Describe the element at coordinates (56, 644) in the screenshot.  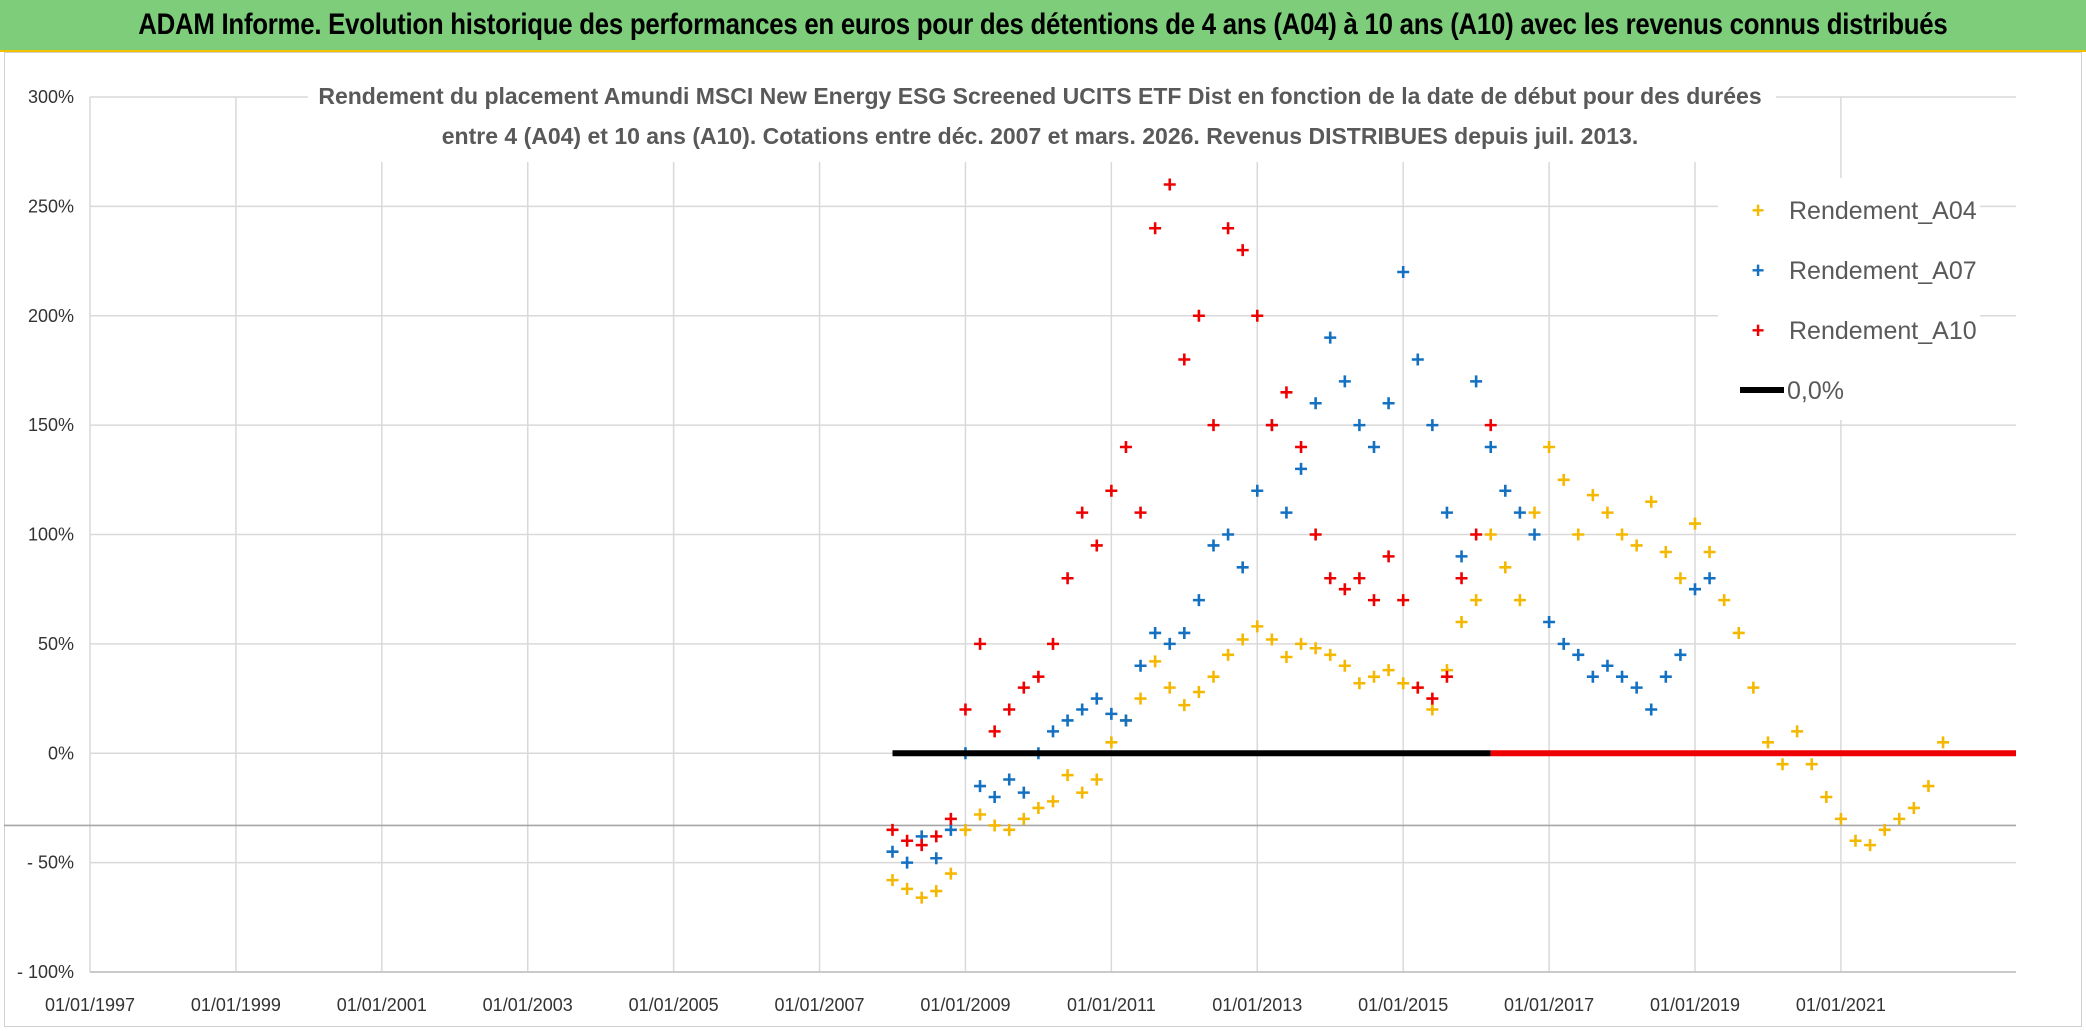
I see `y-tick-label: 50%` at that location.